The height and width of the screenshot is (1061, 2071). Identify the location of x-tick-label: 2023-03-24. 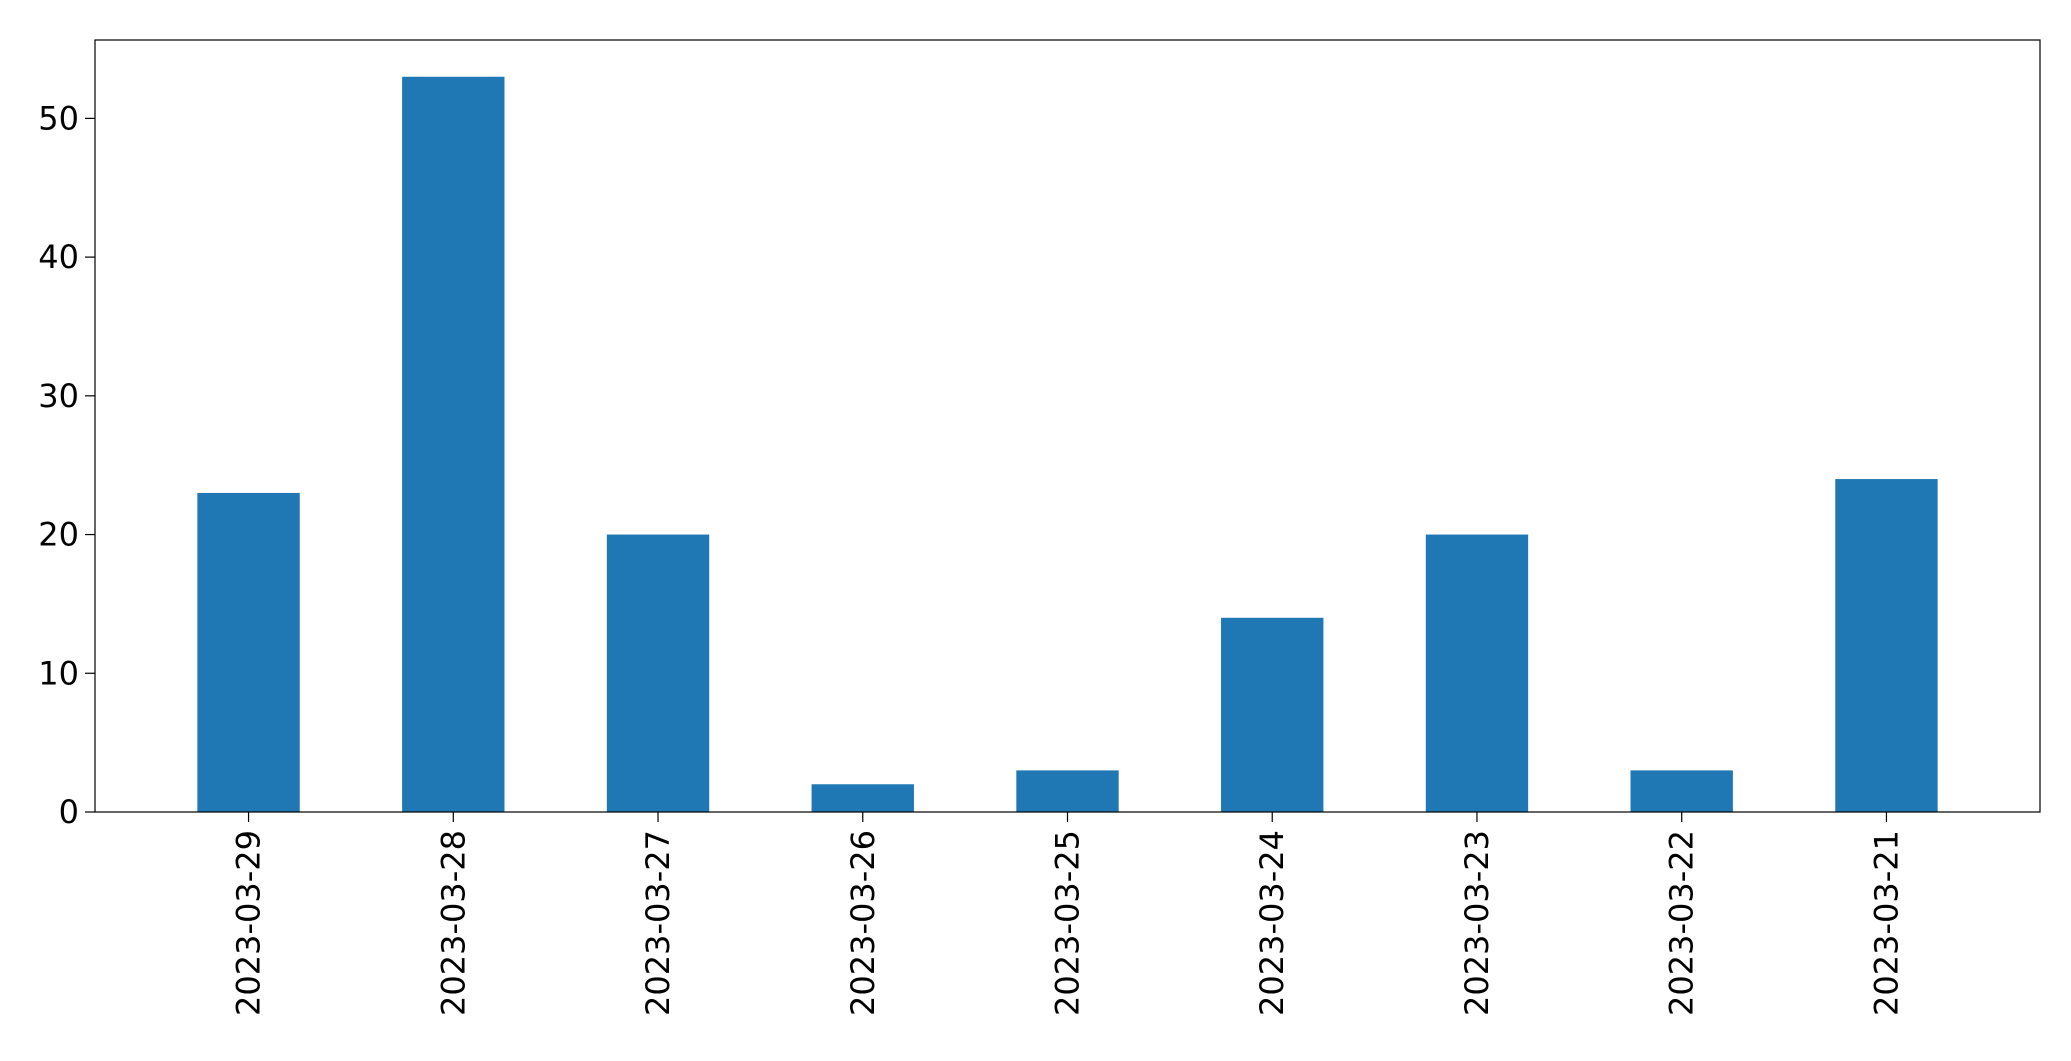
(1272, 923).